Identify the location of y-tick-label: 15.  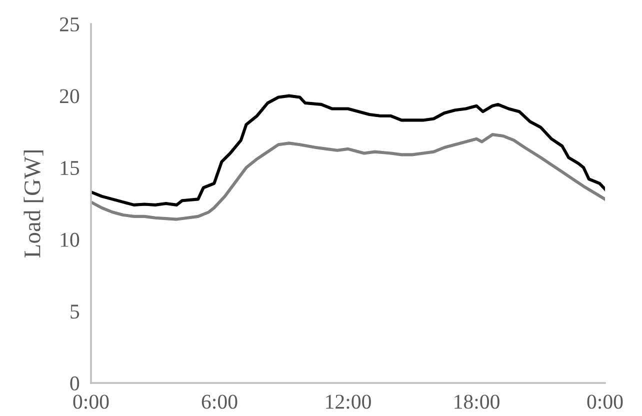
(70, 168).